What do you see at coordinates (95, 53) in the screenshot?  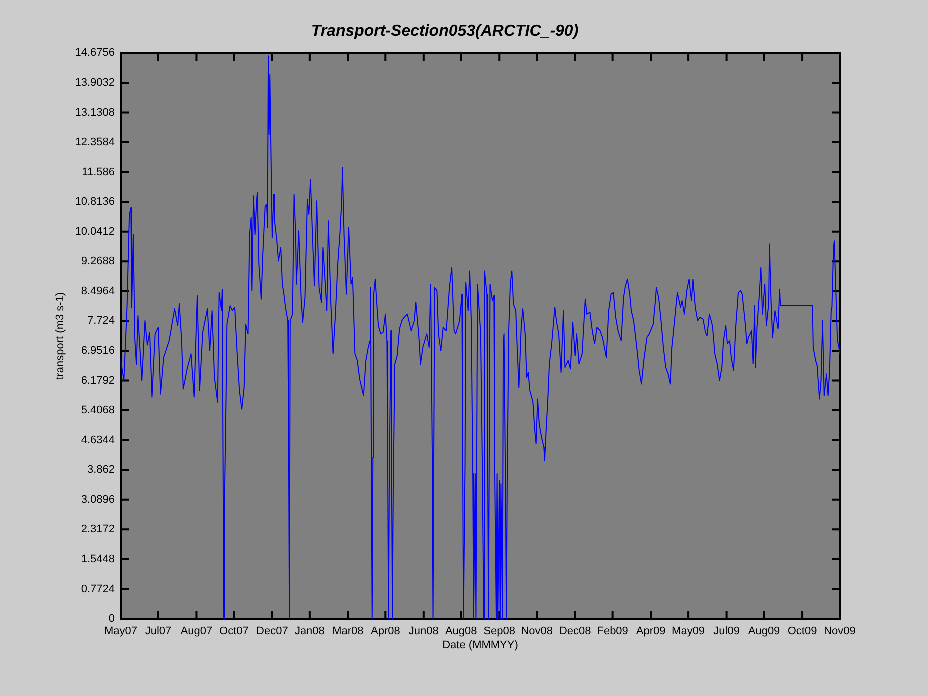 I see `y-tick-label: 14.6756` at bounding box center [95, 53].